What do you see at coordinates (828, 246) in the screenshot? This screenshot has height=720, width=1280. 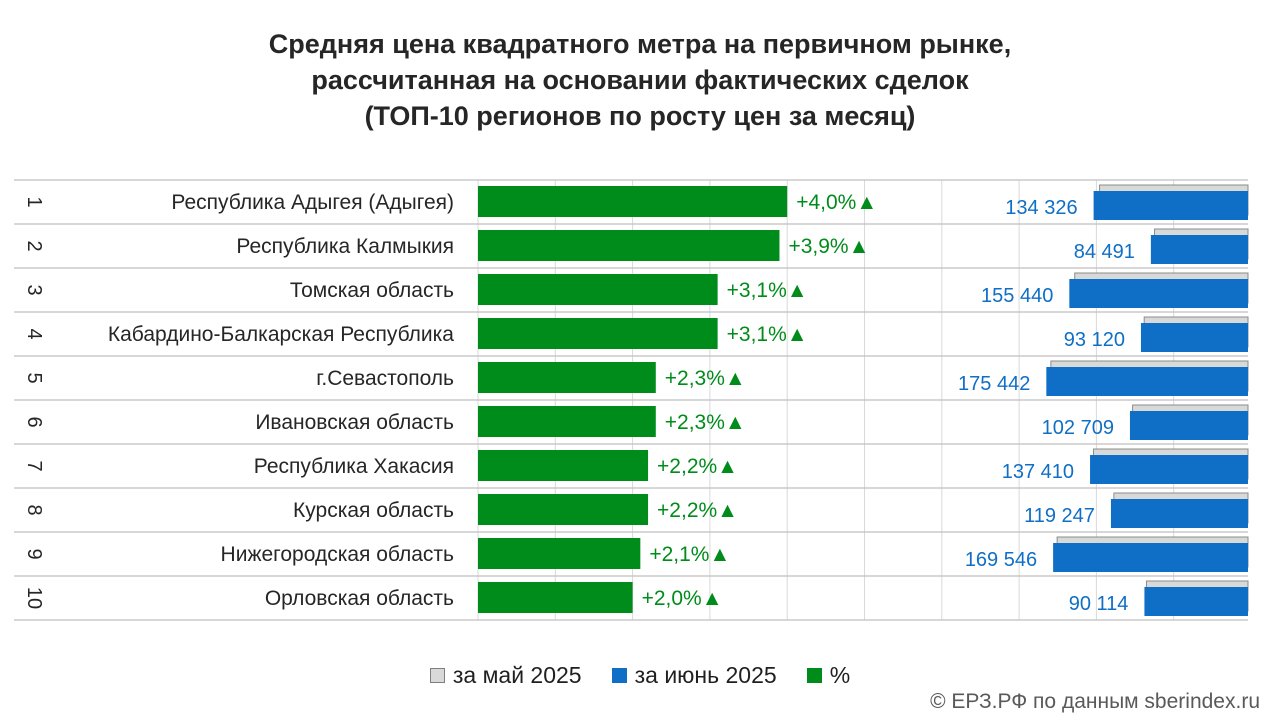 I see `percent-data-label: +3,9%▲` at bounding box center [828, 246].